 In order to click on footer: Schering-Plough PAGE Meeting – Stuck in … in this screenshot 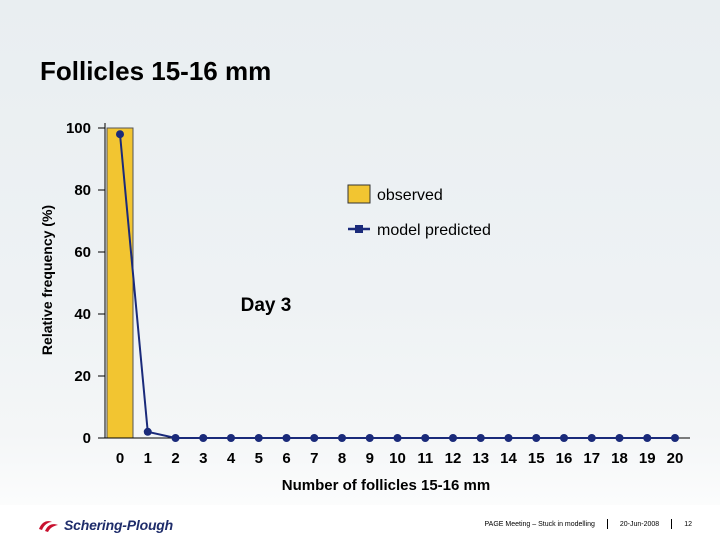, I will do `click(360, 522)`.